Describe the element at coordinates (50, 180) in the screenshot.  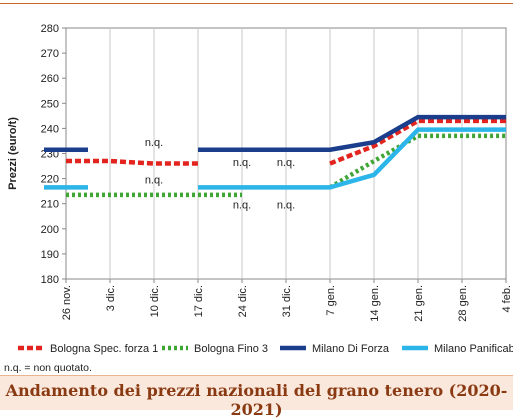
I see `y-tick-label: 220` at that location.